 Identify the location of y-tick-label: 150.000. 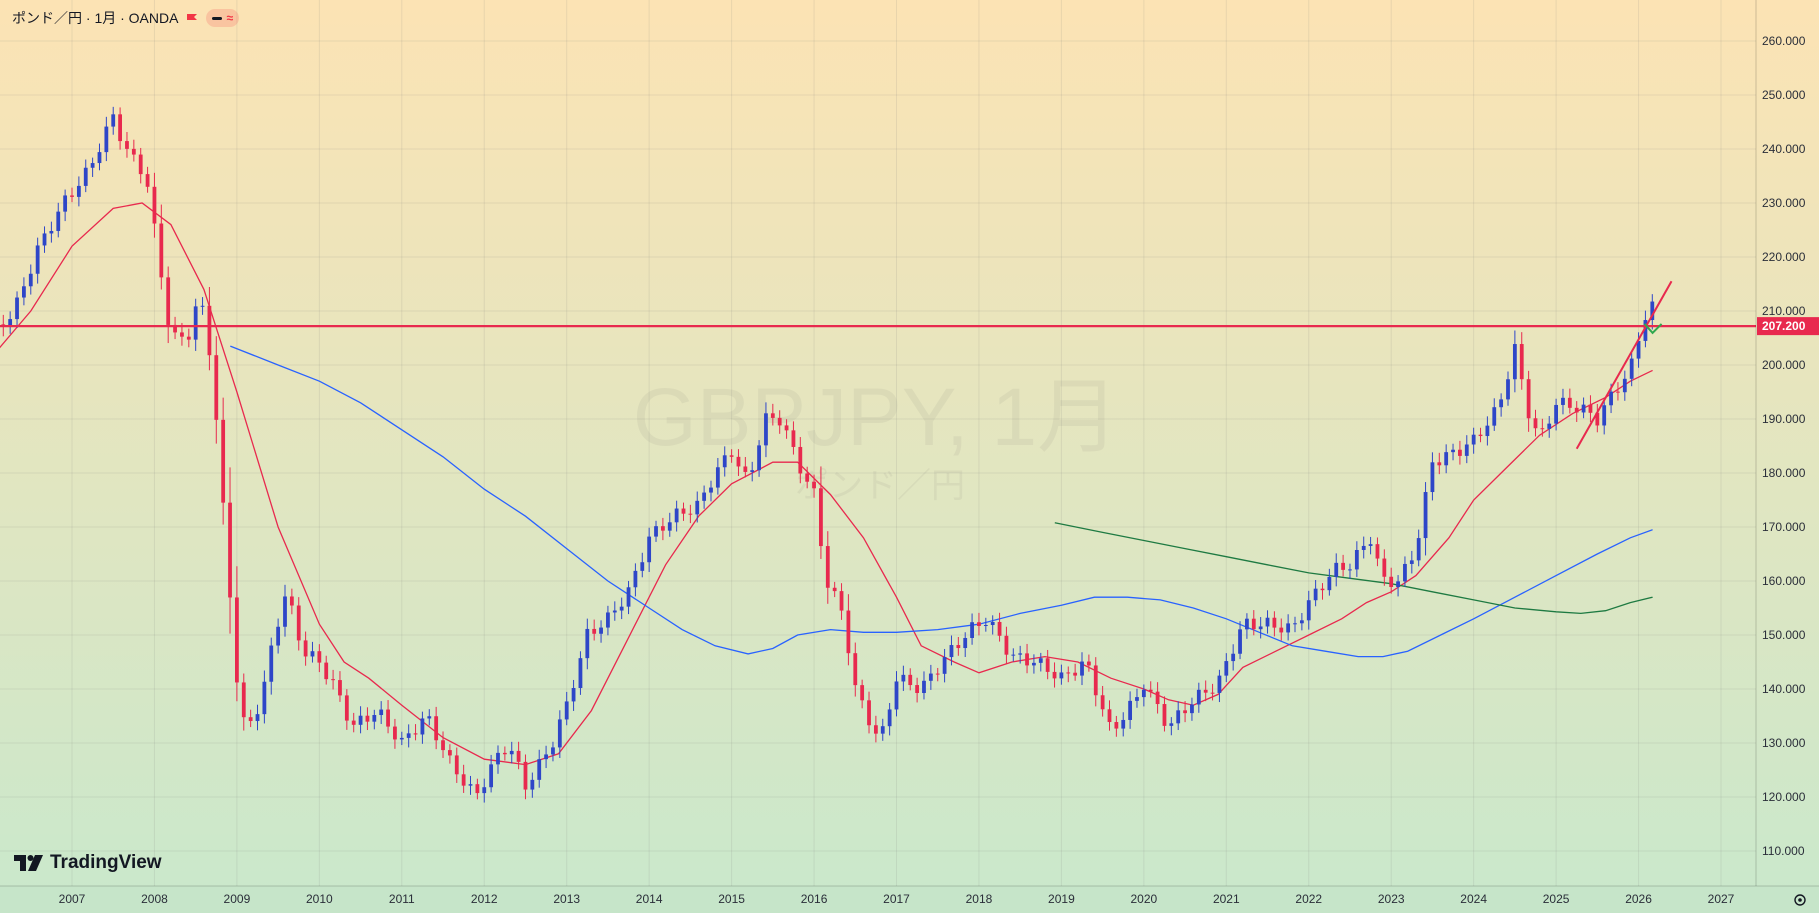
(1784, 635).